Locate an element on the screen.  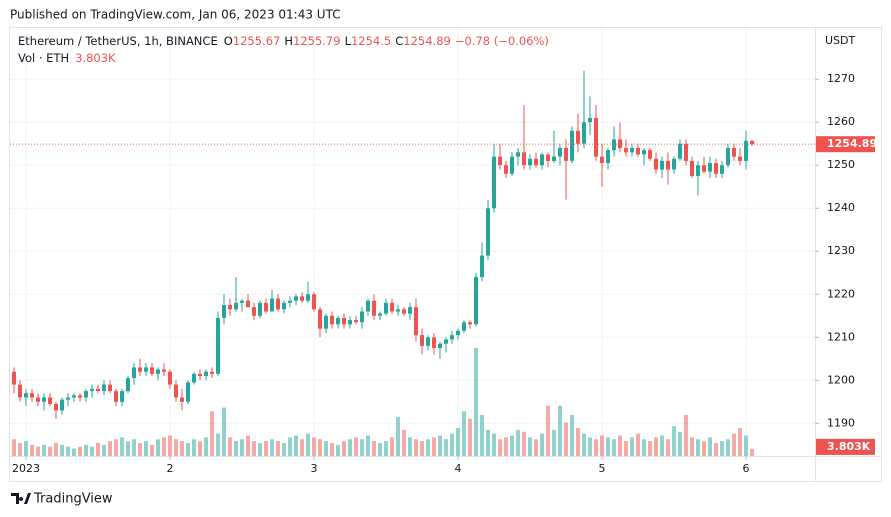
y-tick-label: 1270 is located at coordinates (841, 78).